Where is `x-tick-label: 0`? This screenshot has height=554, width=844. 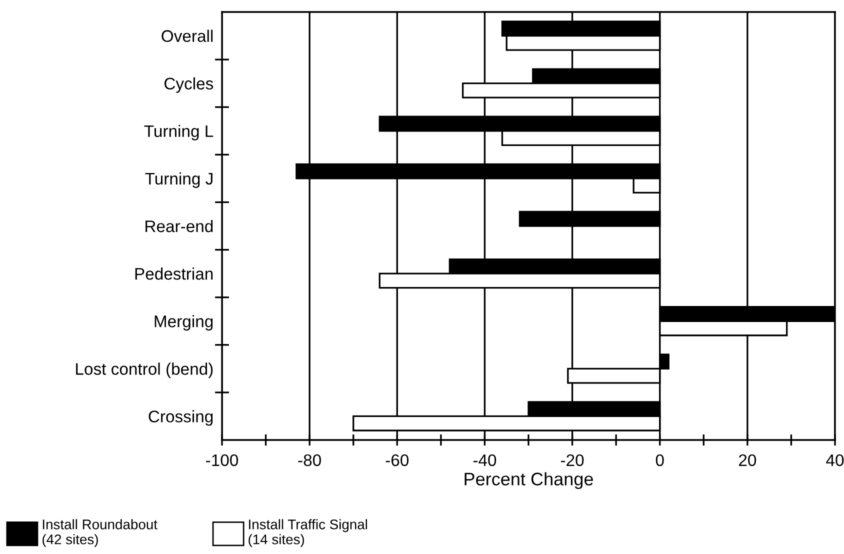
x-tick-label: 0 is located at coordinates (660, 460).